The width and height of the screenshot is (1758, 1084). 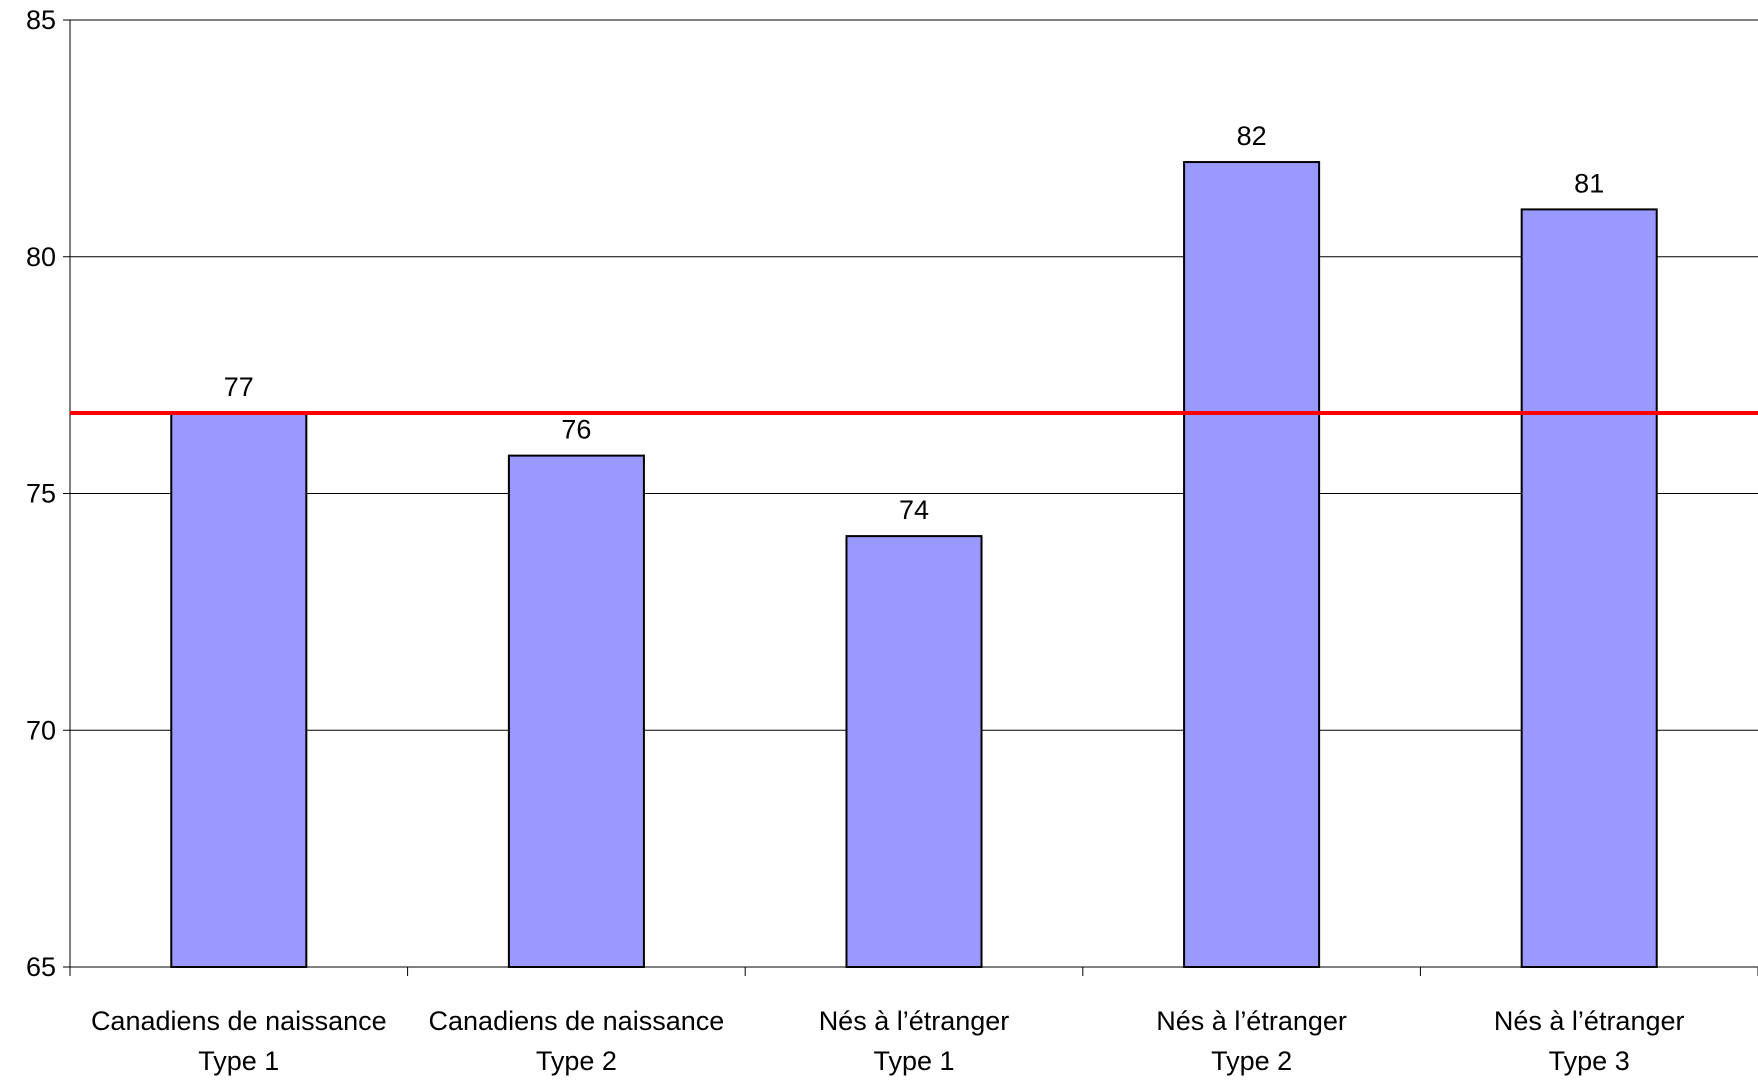 I want to click on y-tick-label: 65, so click(x=41, y=967).